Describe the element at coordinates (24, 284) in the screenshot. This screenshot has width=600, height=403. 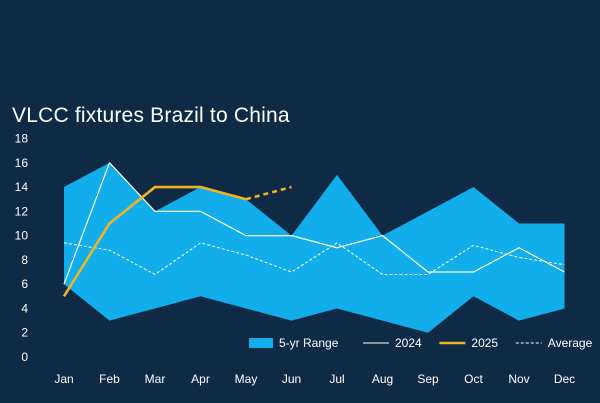
I see `y-tick-label: 6` at that location.